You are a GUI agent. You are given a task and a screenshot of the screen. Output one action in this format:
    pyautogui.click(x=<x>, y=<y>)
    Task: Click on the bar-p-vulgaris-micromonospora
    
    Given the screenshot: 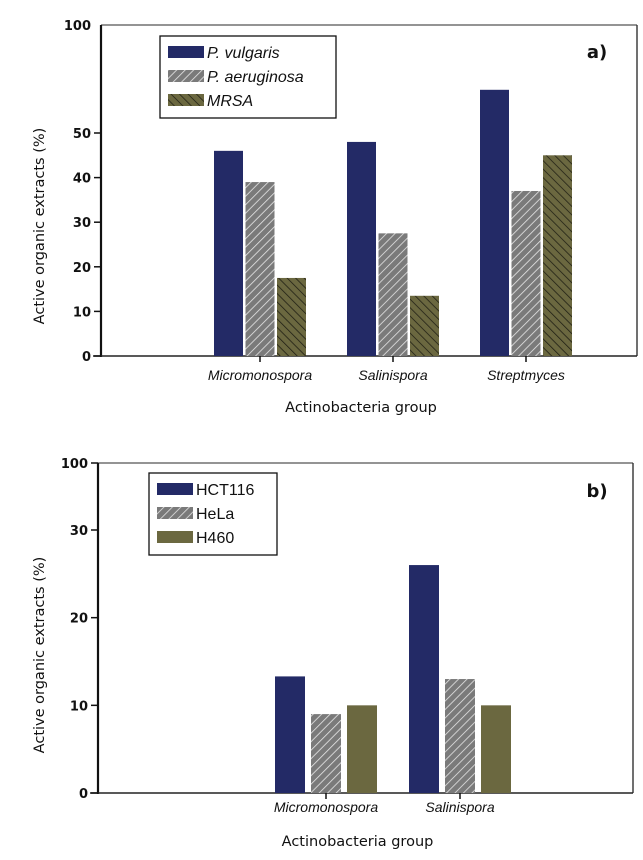 What is the action you would take?
    pyautogui.click(x=228, y=253)
    